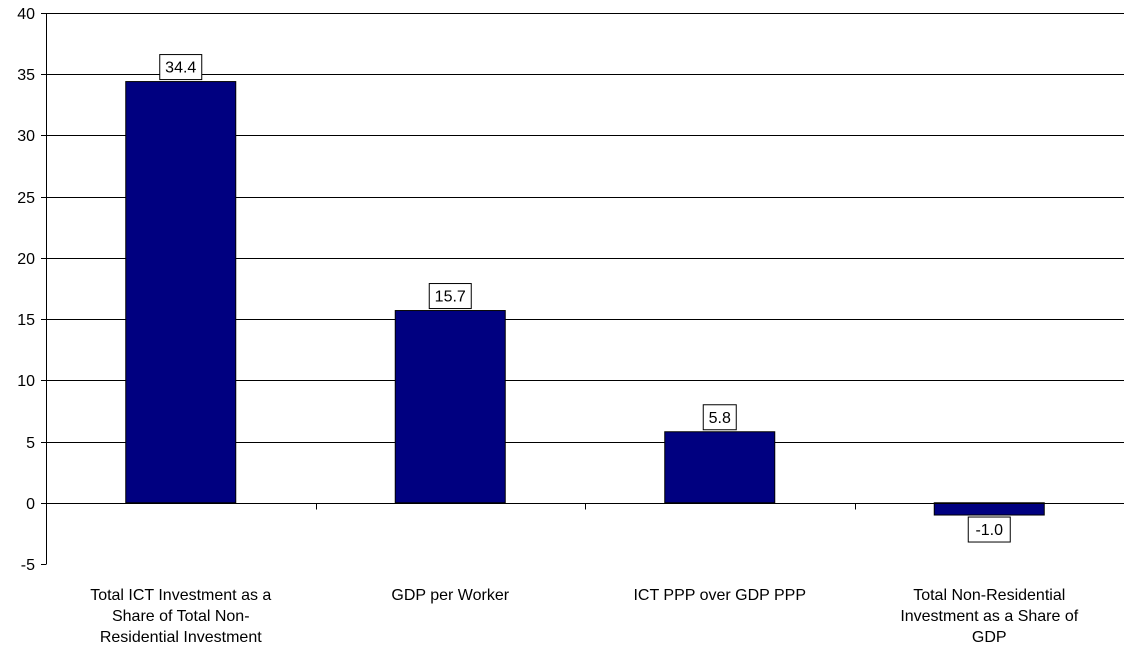 The height and width of the screenshot is (653, 1124). Describe the element at coordinates (989, 637) in the screenshot. I see `x-category-label-line: GDP` at that location.